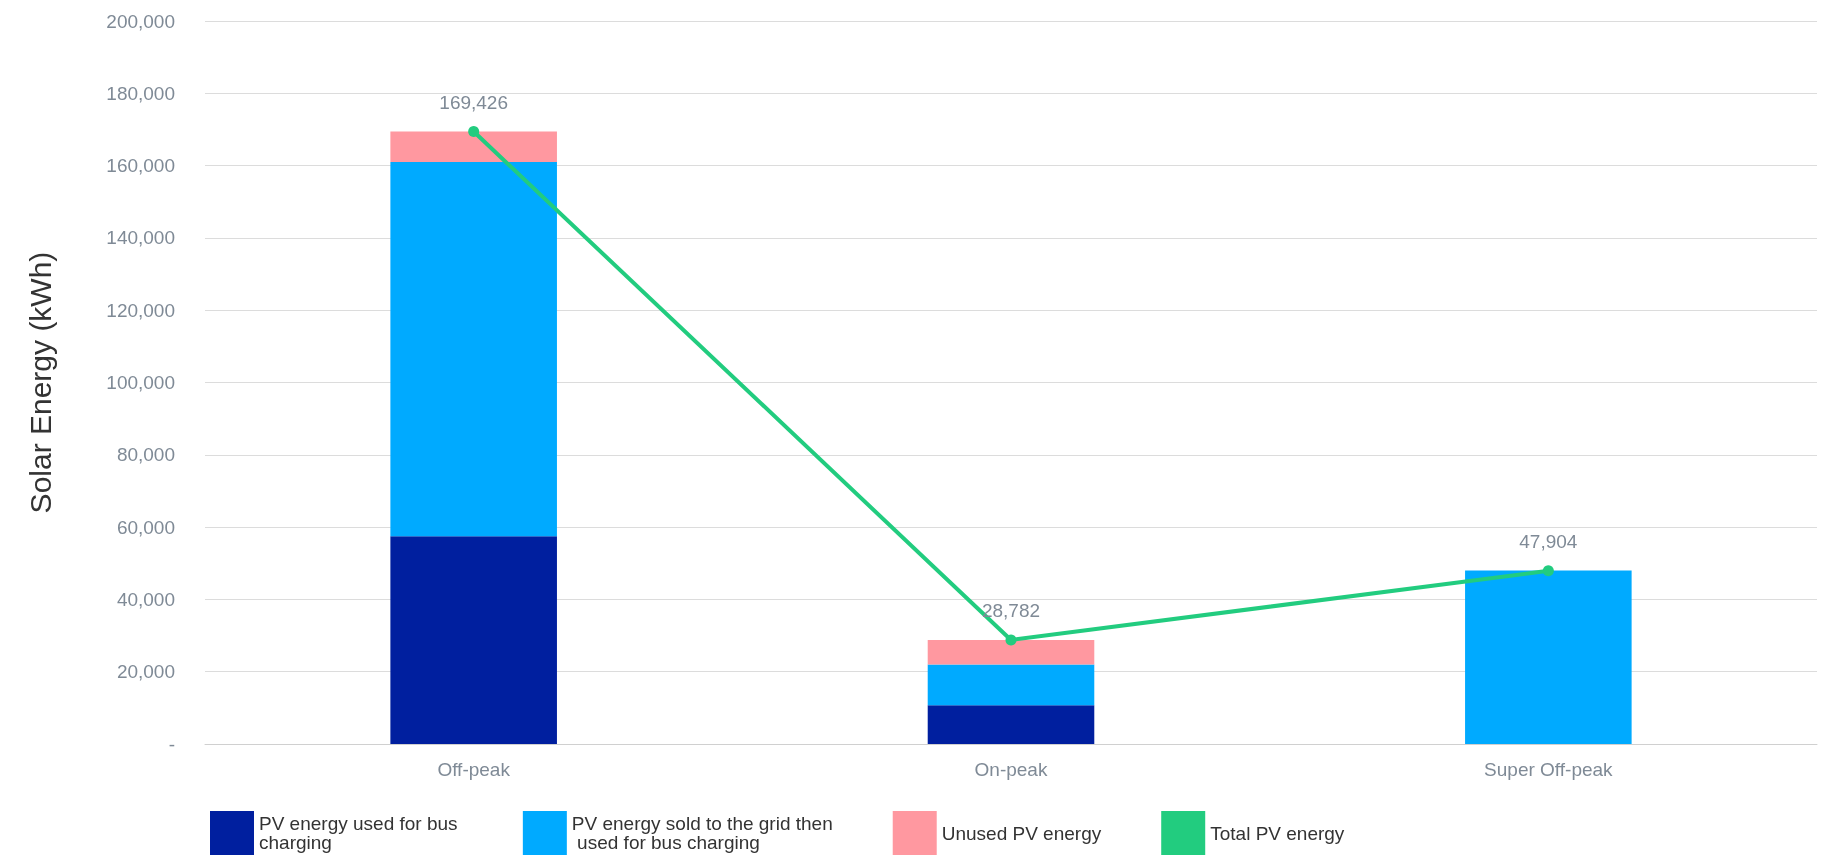  What do you see at coordinates (1549, 769) in the screenshot?
I see `x-tick-label: Super Off-peak` at bounding box center [1549, 769].